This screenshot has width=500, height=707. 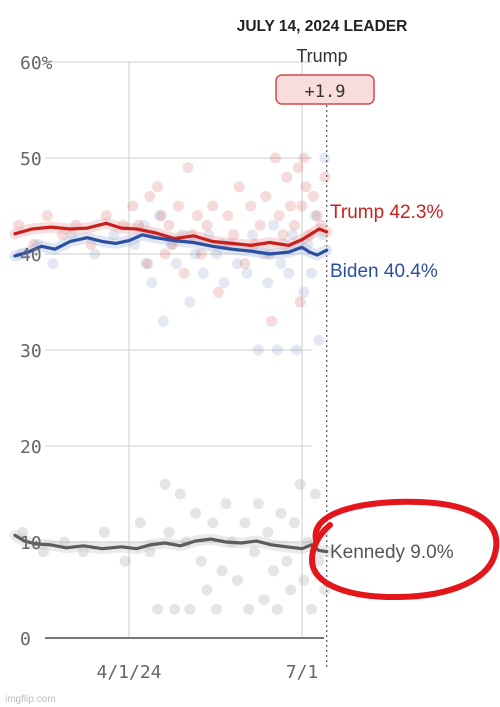 What do you see at coordinates (384, 271) in the screenshot?
I see `series-label-biden: Biden 40.4%` at bounding box center [384, 271].